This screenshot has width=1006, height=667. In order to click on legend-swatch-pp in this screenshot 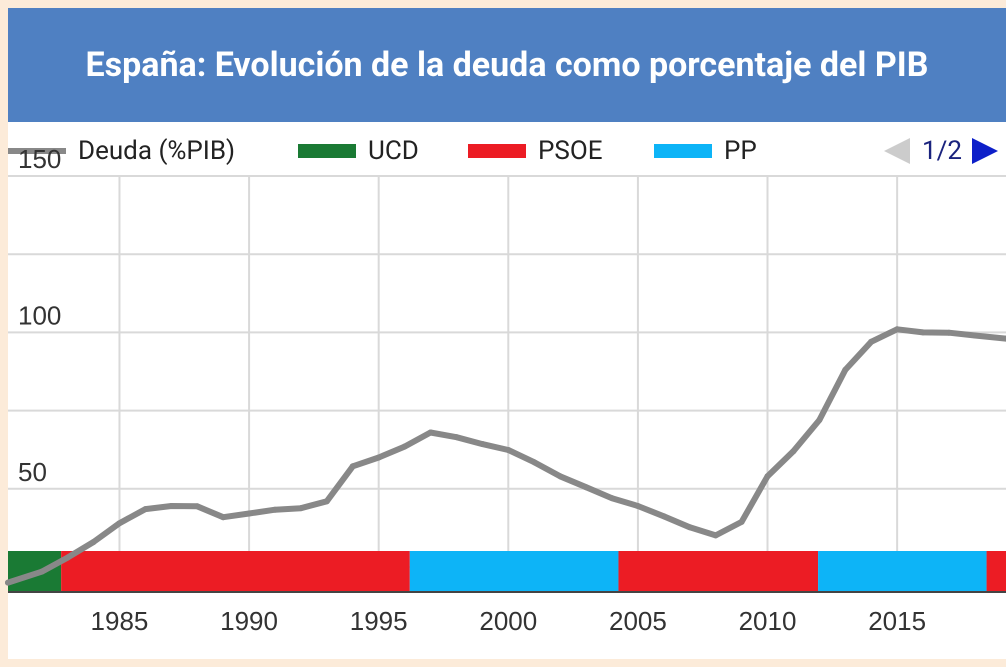, I will do `click(683, 151)`.